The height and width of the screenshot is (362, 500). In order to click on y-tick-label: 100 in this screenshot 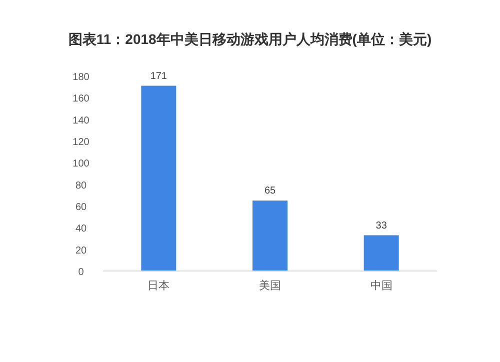, I will do `click(81, 164)`.